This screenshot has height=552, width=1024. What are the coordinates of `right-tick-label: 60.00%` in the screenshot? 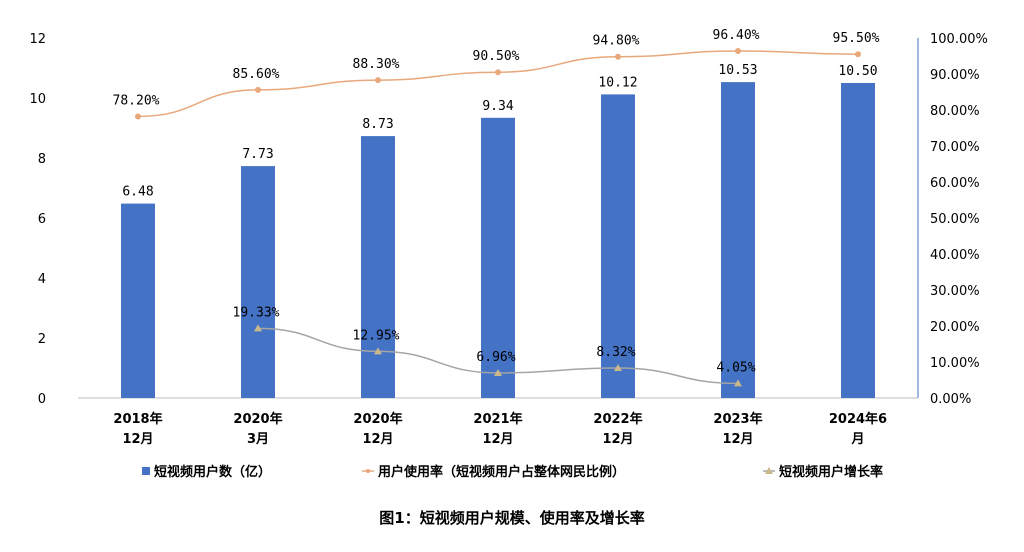 It's located at (955, 183).